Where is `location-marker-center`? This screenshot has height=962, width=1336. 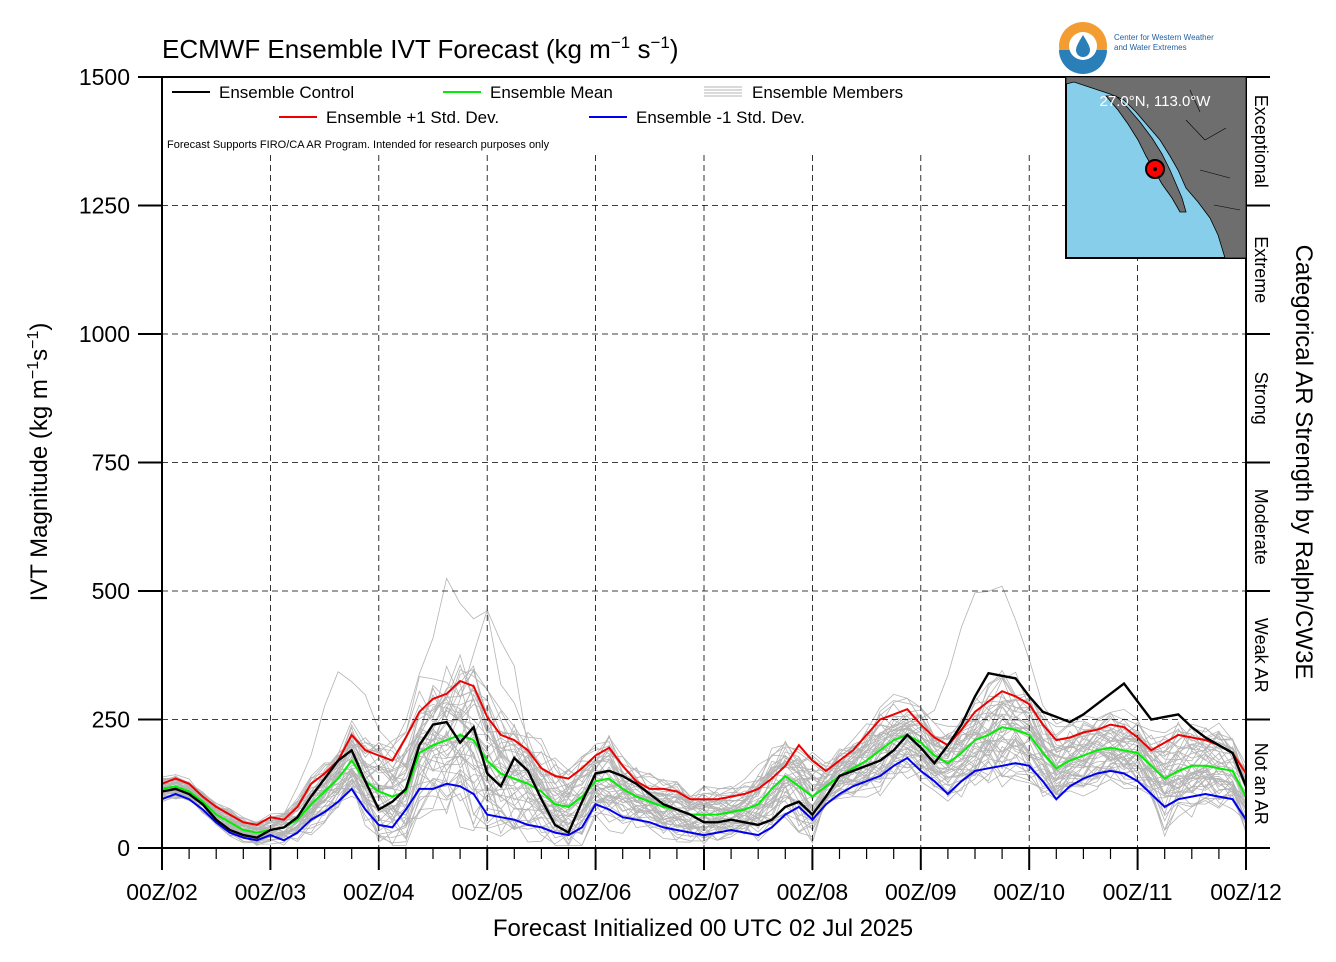 location-marker-center is located at coordinates (1155, 169).